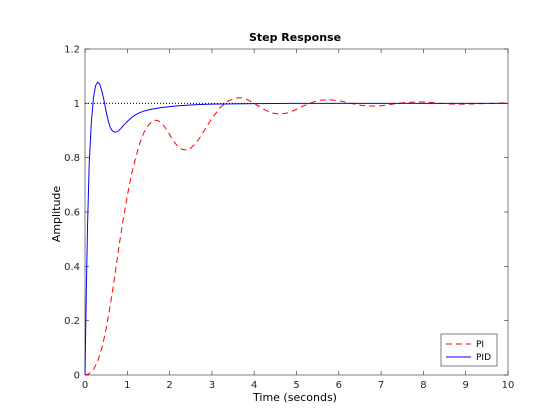 The height and width of the screenshot is (420, 560). I want to click on x-axis-label: Time (seconds), so click(294, 397).